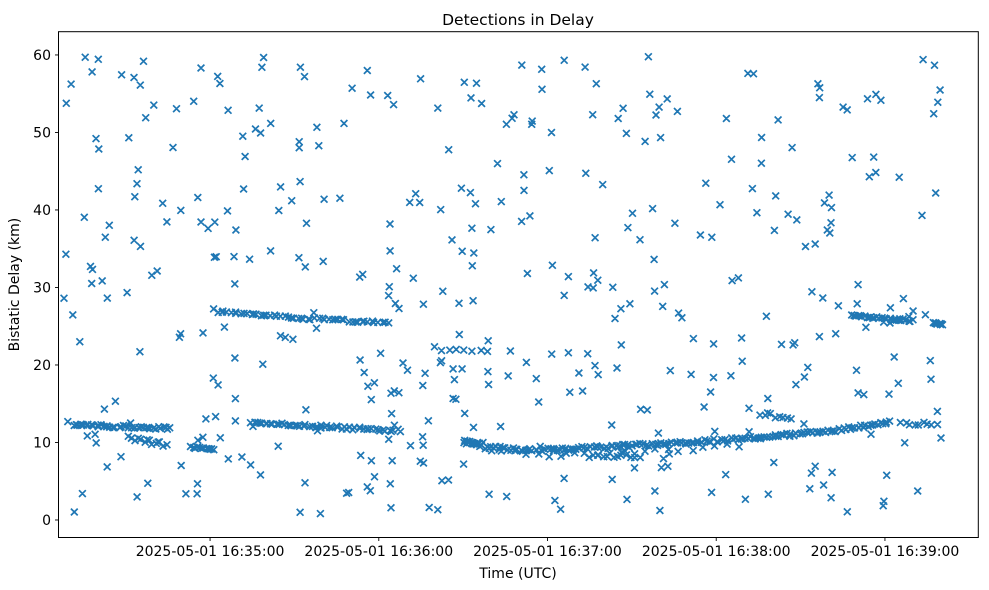 The width and height of the screenshot is (989, 590). I want to click on x-axis-label: Time (UTC), so click(517, 574).